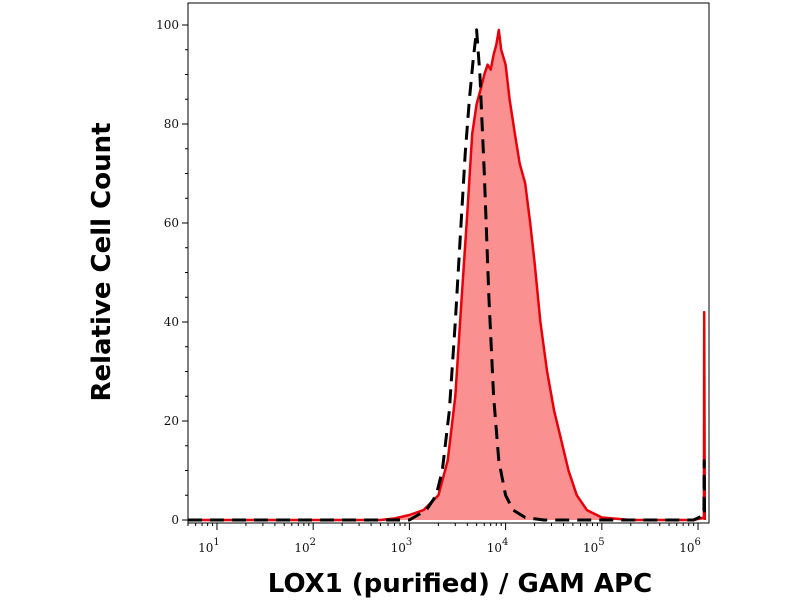 The image size is (800, 600). Describe the element at coordinates (171, 124) in the screenshot. I see `y-tick-label: 80` at that location.